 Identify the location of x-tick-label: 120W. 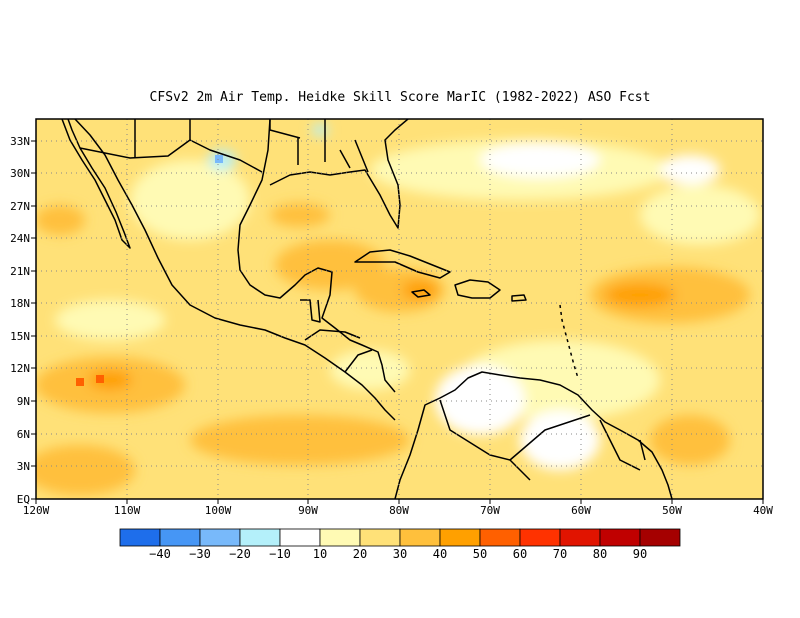
(36, 510).